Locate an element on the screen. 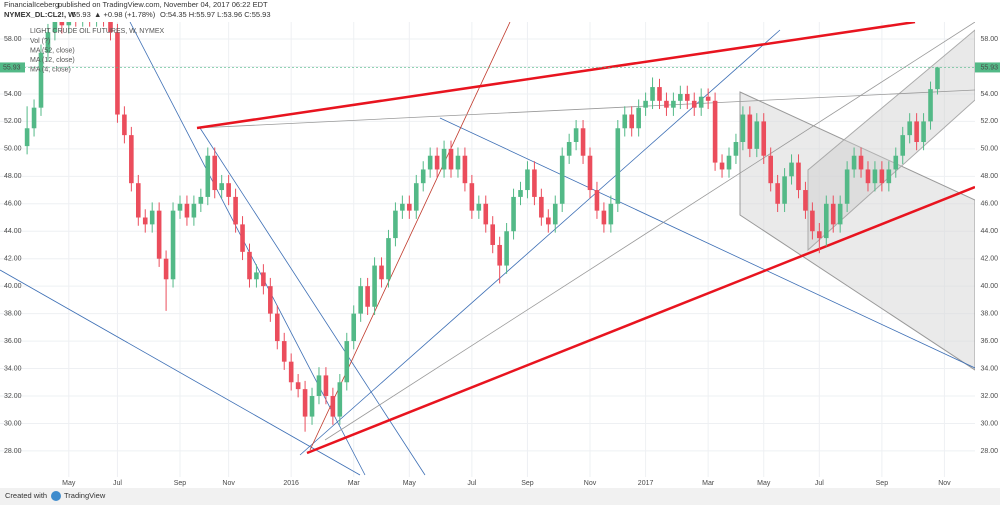  brand-logo is located at coordinates (56, 496).